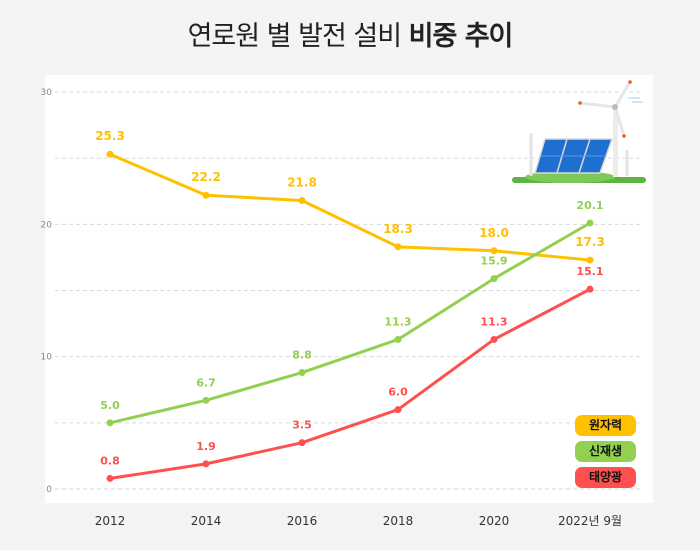 This screenshot has width=700, height=550. Describe the element at coordinates (302, 425) in the screenshot. I see `data-label: 3.5` at that location.